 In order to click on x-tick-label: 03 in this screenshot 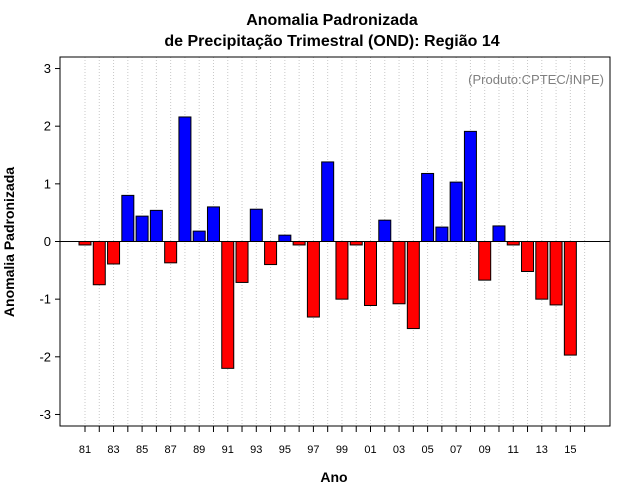, I will do `click(399, 450)`.